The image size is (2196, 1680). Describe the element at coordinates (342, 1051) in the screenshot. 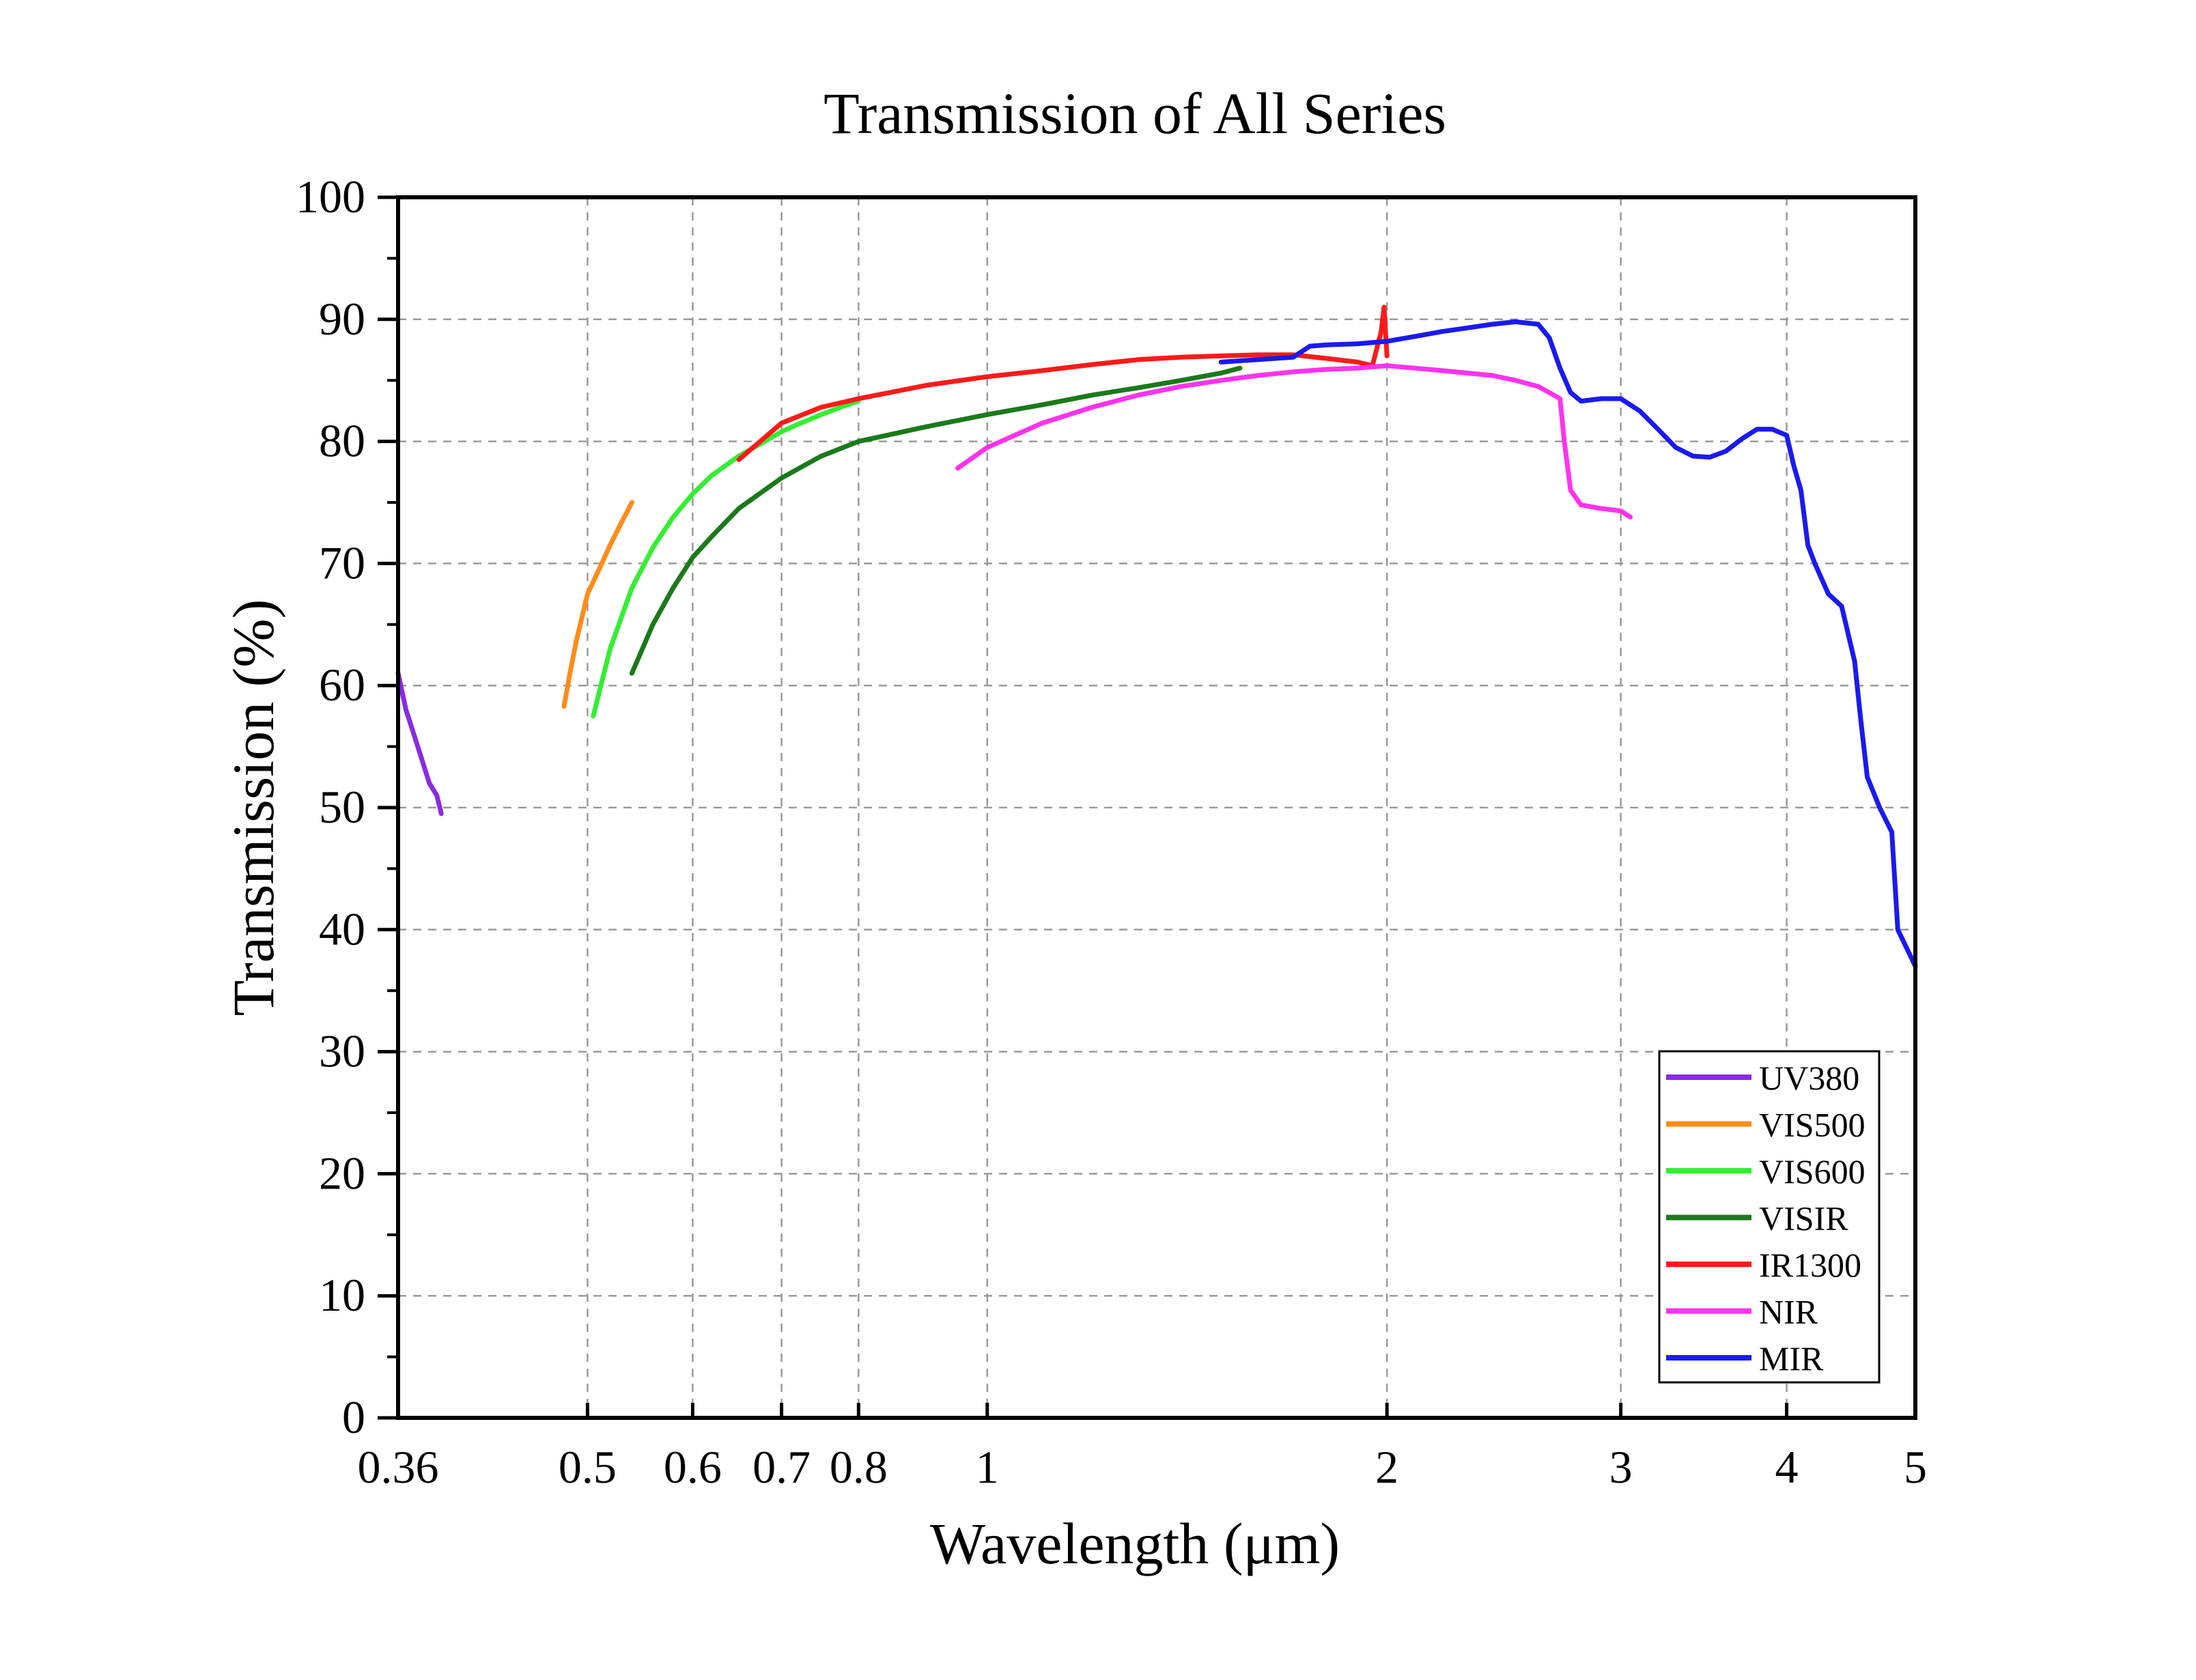

I see `y-tick-label: 30` at that location.